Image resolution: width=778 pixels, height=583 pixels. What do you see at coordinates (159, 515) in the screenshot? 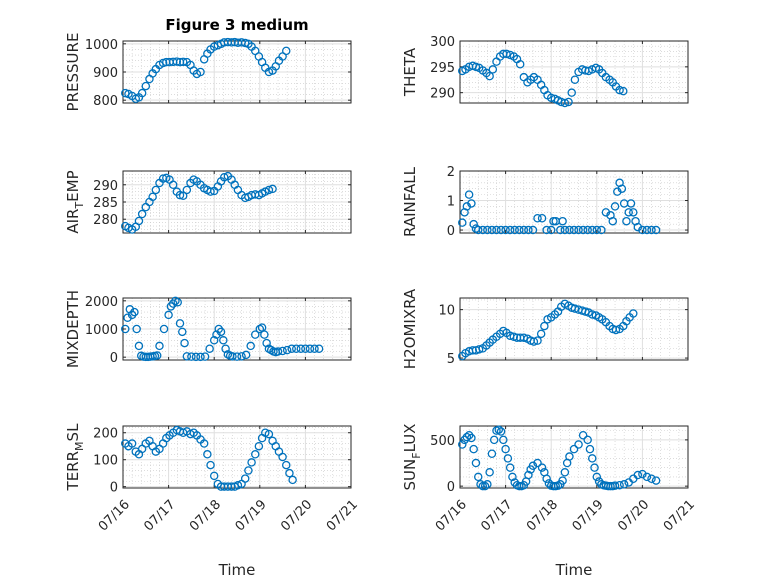
I see `x-tick-label: 07/17` at bounding box center [159, 515].